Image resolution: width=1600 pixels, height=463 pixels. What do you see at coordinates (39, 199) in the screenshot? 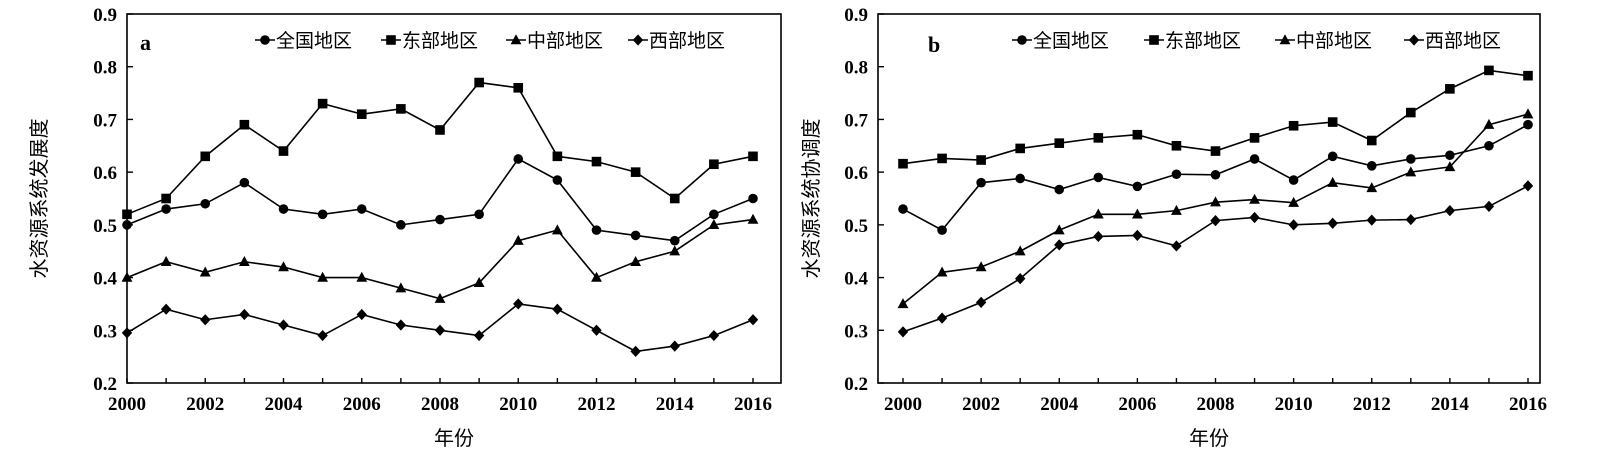
I see `y-axis-title: 水资源系统发展度` at bounding box center [39, 199].